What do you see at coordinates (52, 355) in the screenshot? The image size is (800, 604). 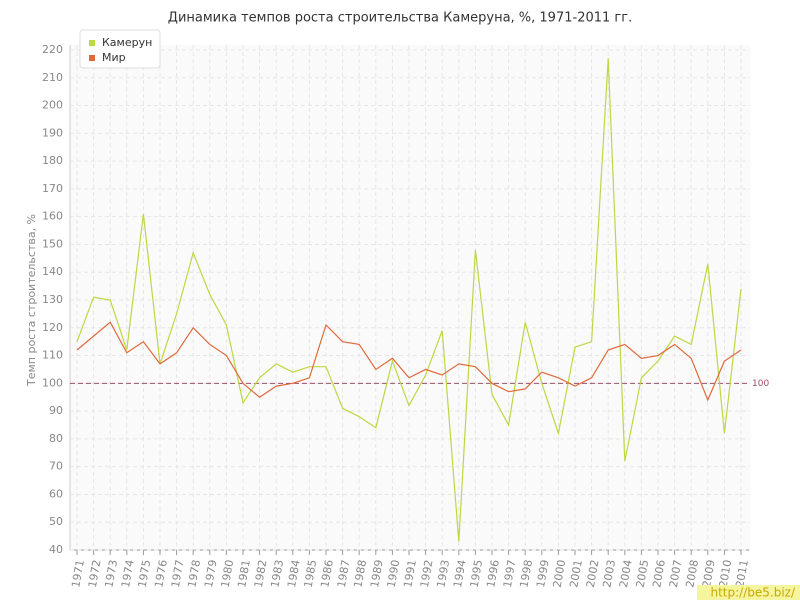 I see `y-tick-label: 110` at bounding box center [52, 355].